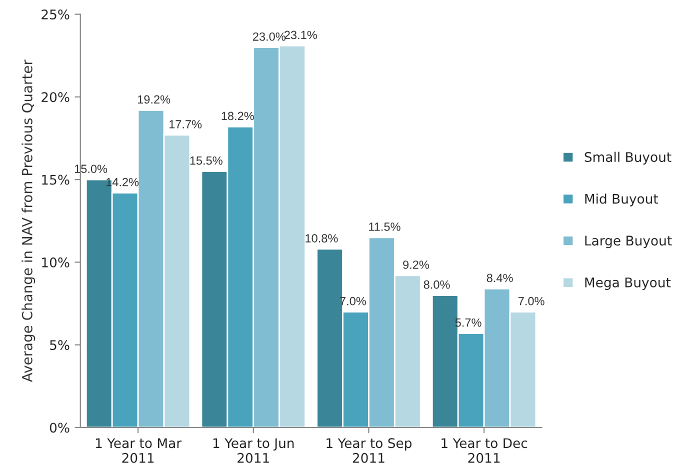 Image resolution: width=699 pixels, height=475 pixels. What do you see at coordinates (628, 284) in the screenshot?
I see `legend-label: Mega Buyout` at bounding box center [628, 284].